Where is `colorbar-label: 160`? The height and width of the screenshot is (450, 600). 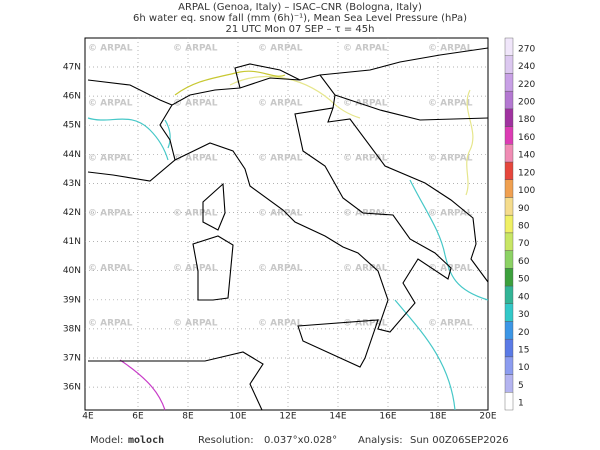
colorbar-label: 160 is located at coordinates (526, 138).